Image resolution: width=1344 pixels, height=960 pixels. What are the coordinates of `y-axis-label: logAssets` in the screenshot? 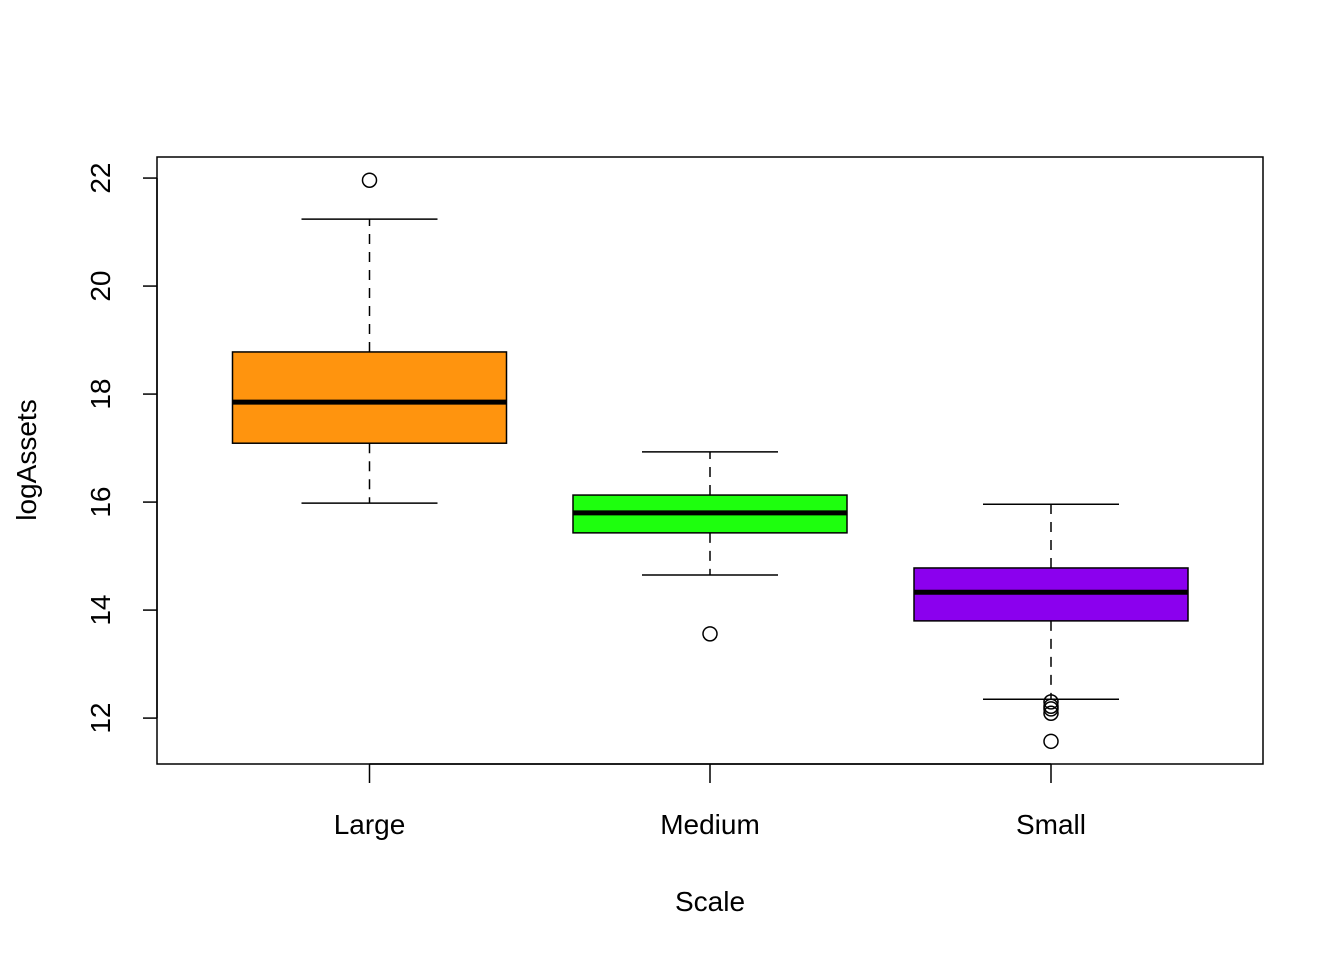 It's located at (26, 459).